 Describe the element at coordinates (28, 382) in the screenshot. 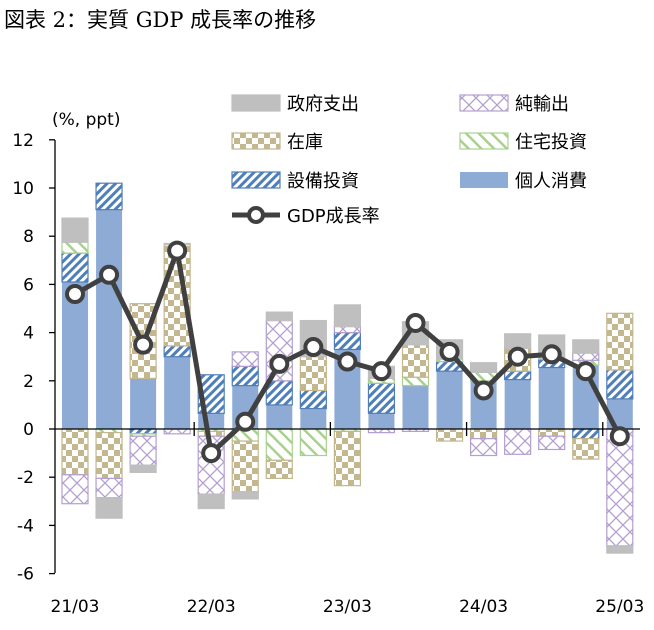

I see `y-tick-label: 2` at that location.